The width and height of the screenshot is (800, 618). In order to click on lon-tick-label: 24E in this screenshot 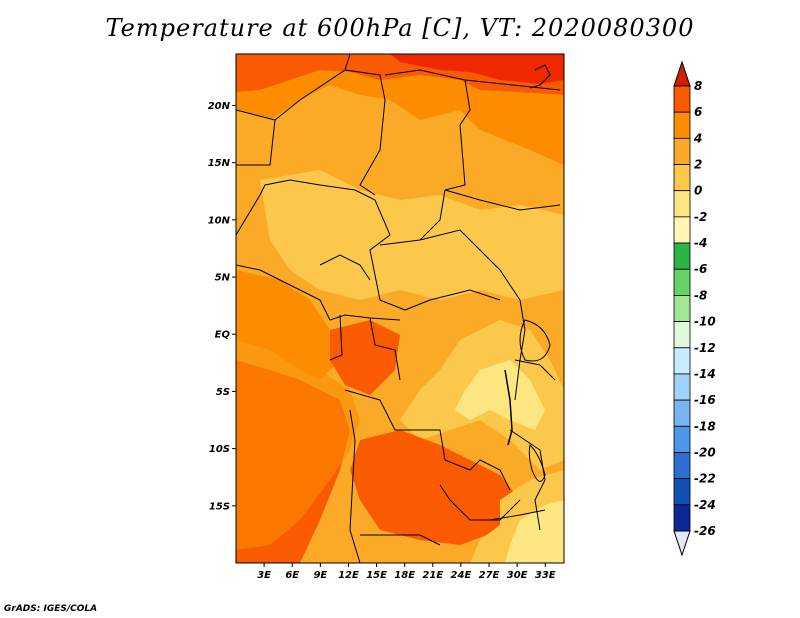, I will do `click(461, 575)`.